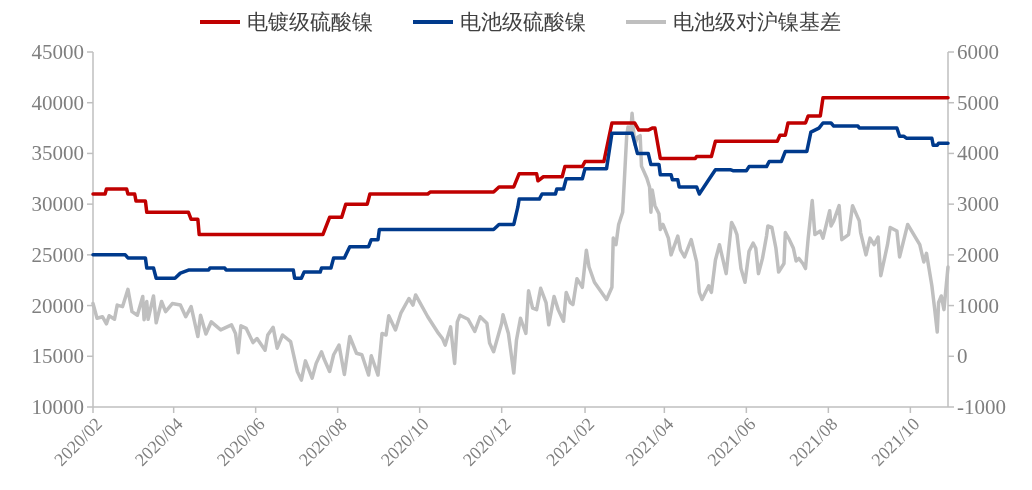 The width and height of the screenshot is (1032, 490). What do you see at coordinates (757, 22) in the screenshot?
I see `legend-label: 电池级对沪镍基差` at bounding box center [757, 22].